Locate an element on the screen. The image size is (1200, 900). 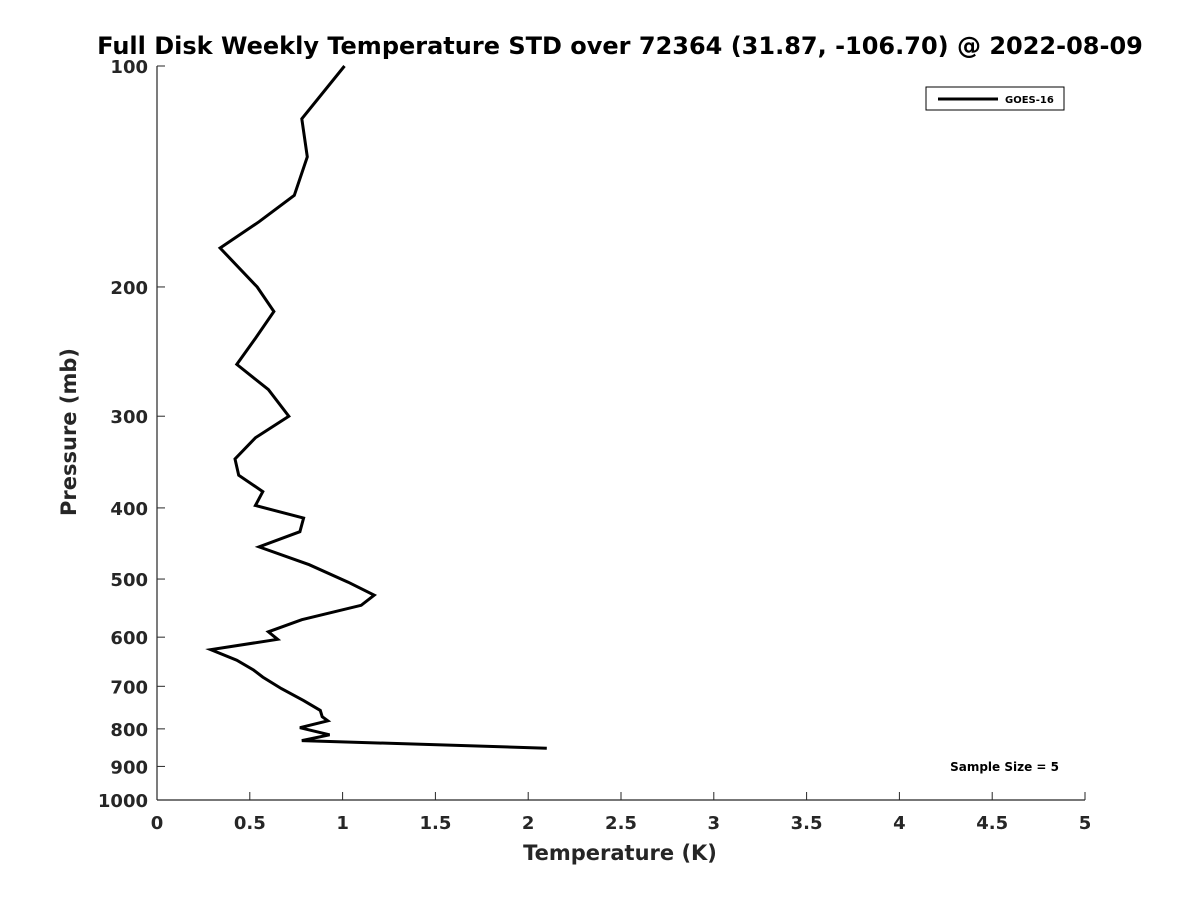
legend-label-goes-16: GOES-16 is located at coordinates (1029, 100).